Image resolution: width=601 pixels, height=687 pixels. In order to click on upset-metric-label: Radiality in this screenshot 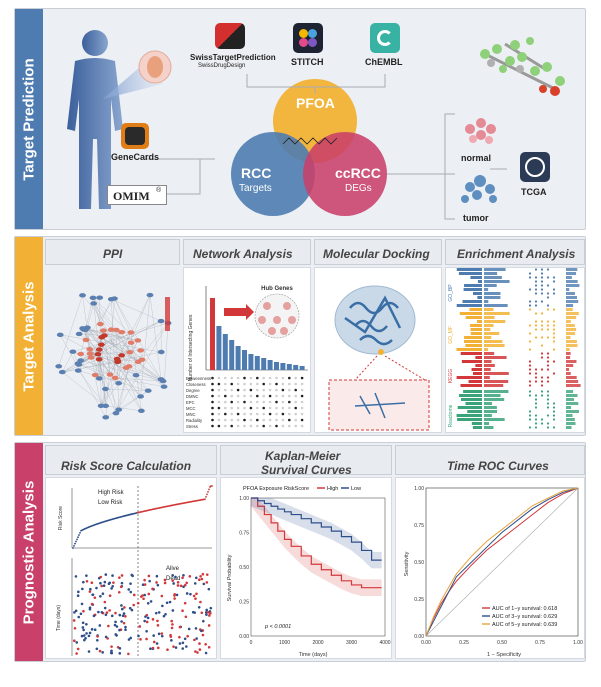, I will do `click(194, 420)`.